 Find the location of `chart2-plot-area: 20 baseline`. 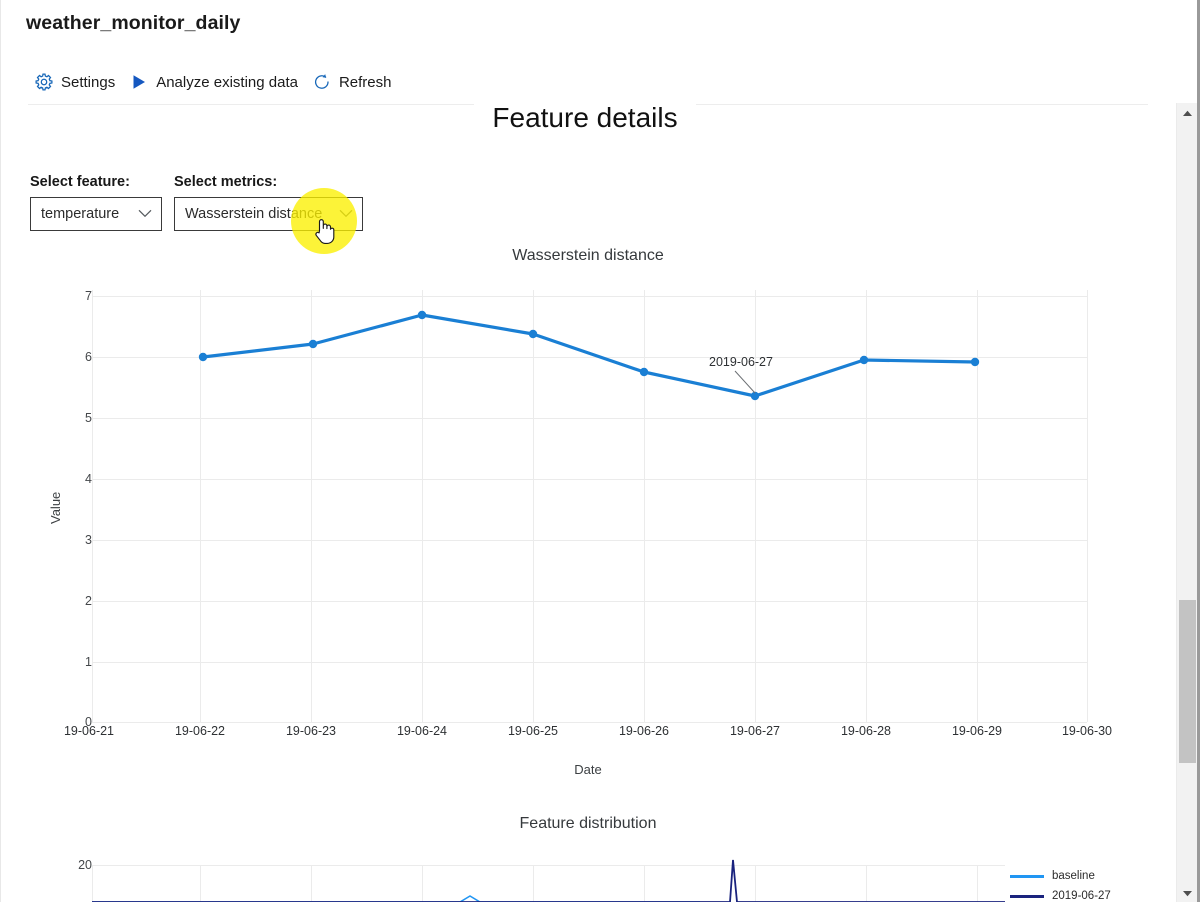

chart2-plot-area: 20 baseline is located at coordinates (594, 880).